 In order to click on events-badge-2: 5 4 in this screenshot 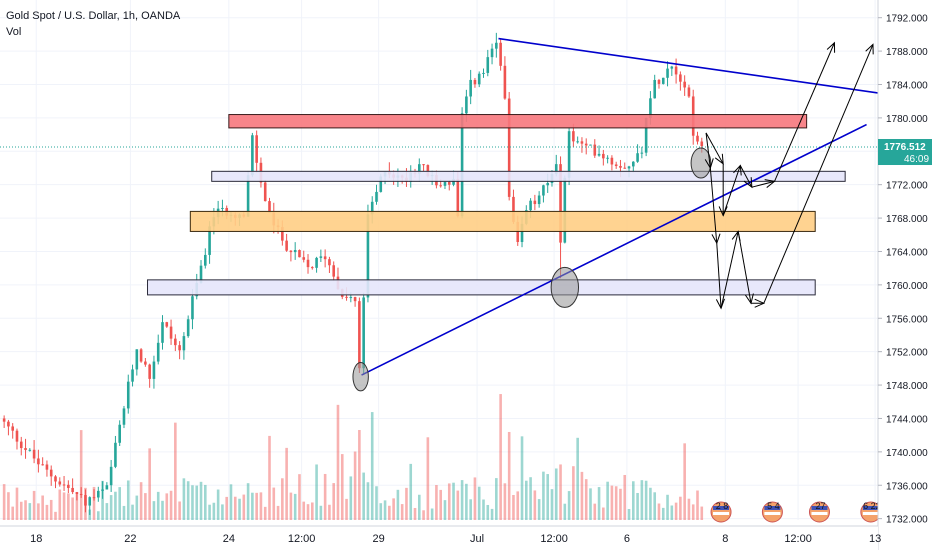, I will do `click(772, 512)`.